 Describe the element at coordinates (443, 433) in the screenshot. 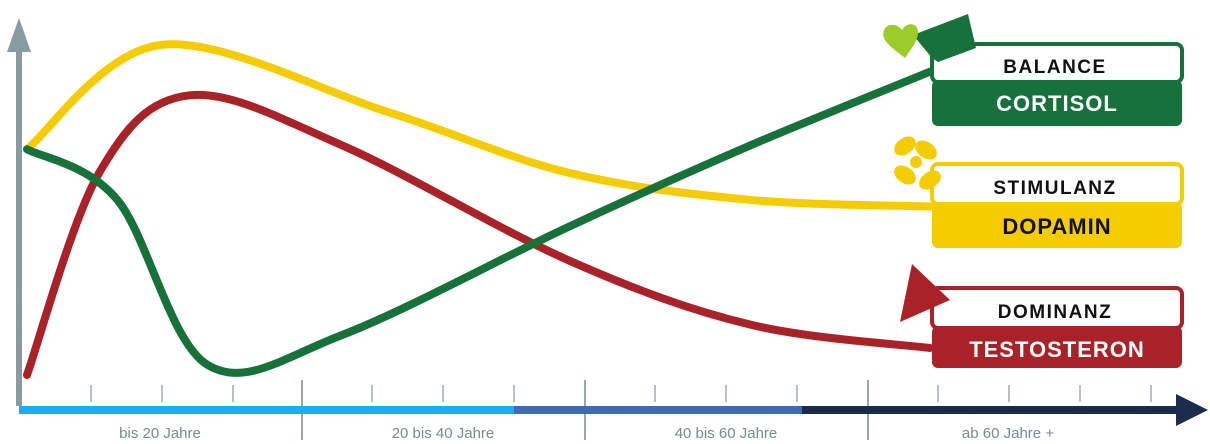

I see `x-label-2: 20 bis 40 Jahre` at that location.